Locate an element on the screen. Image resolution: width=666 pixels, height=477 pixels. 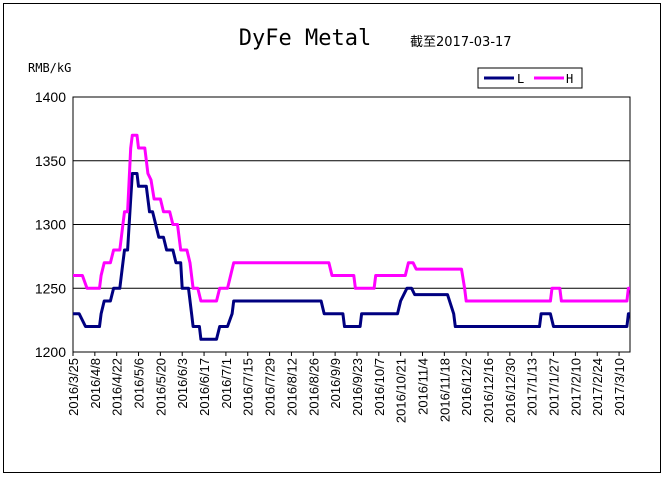
y-tick-label: 1400 is located at coordinates (50, 97).